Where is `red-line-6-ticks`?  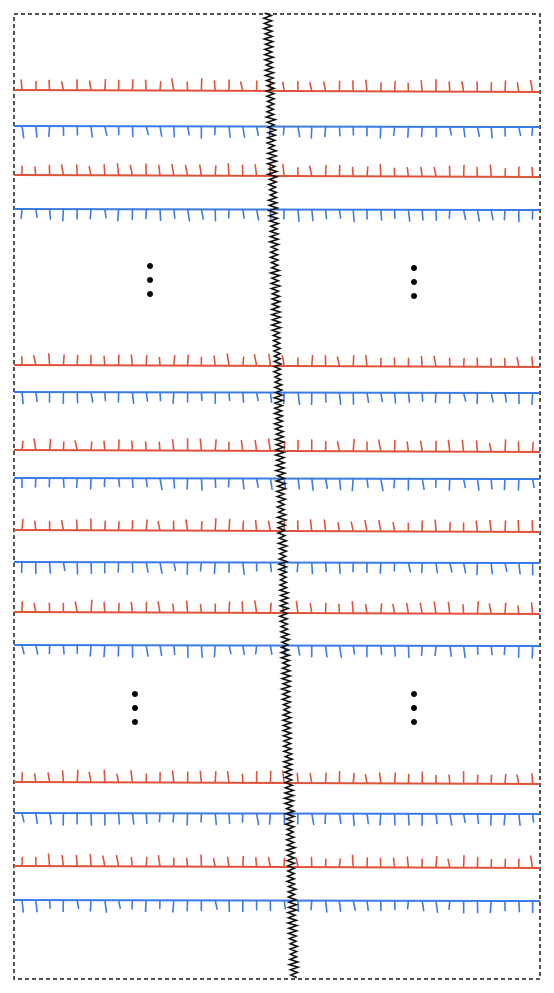 red-line-6-ticks is located at coordinates (277, 607).